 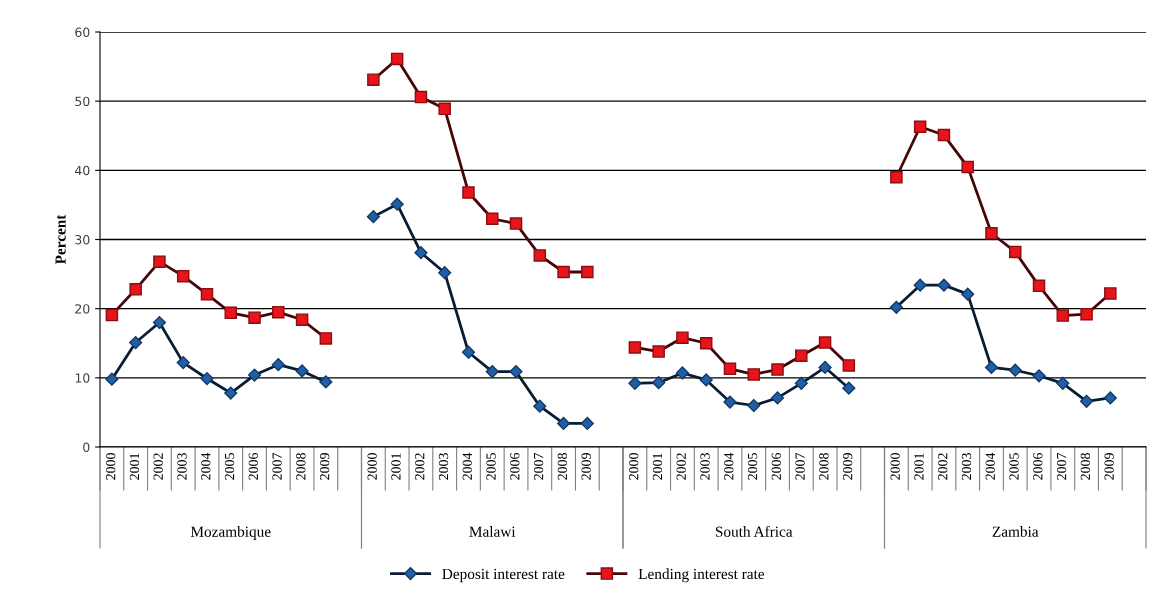 I want to click on text: South Africa, so click(x=754, y=531).